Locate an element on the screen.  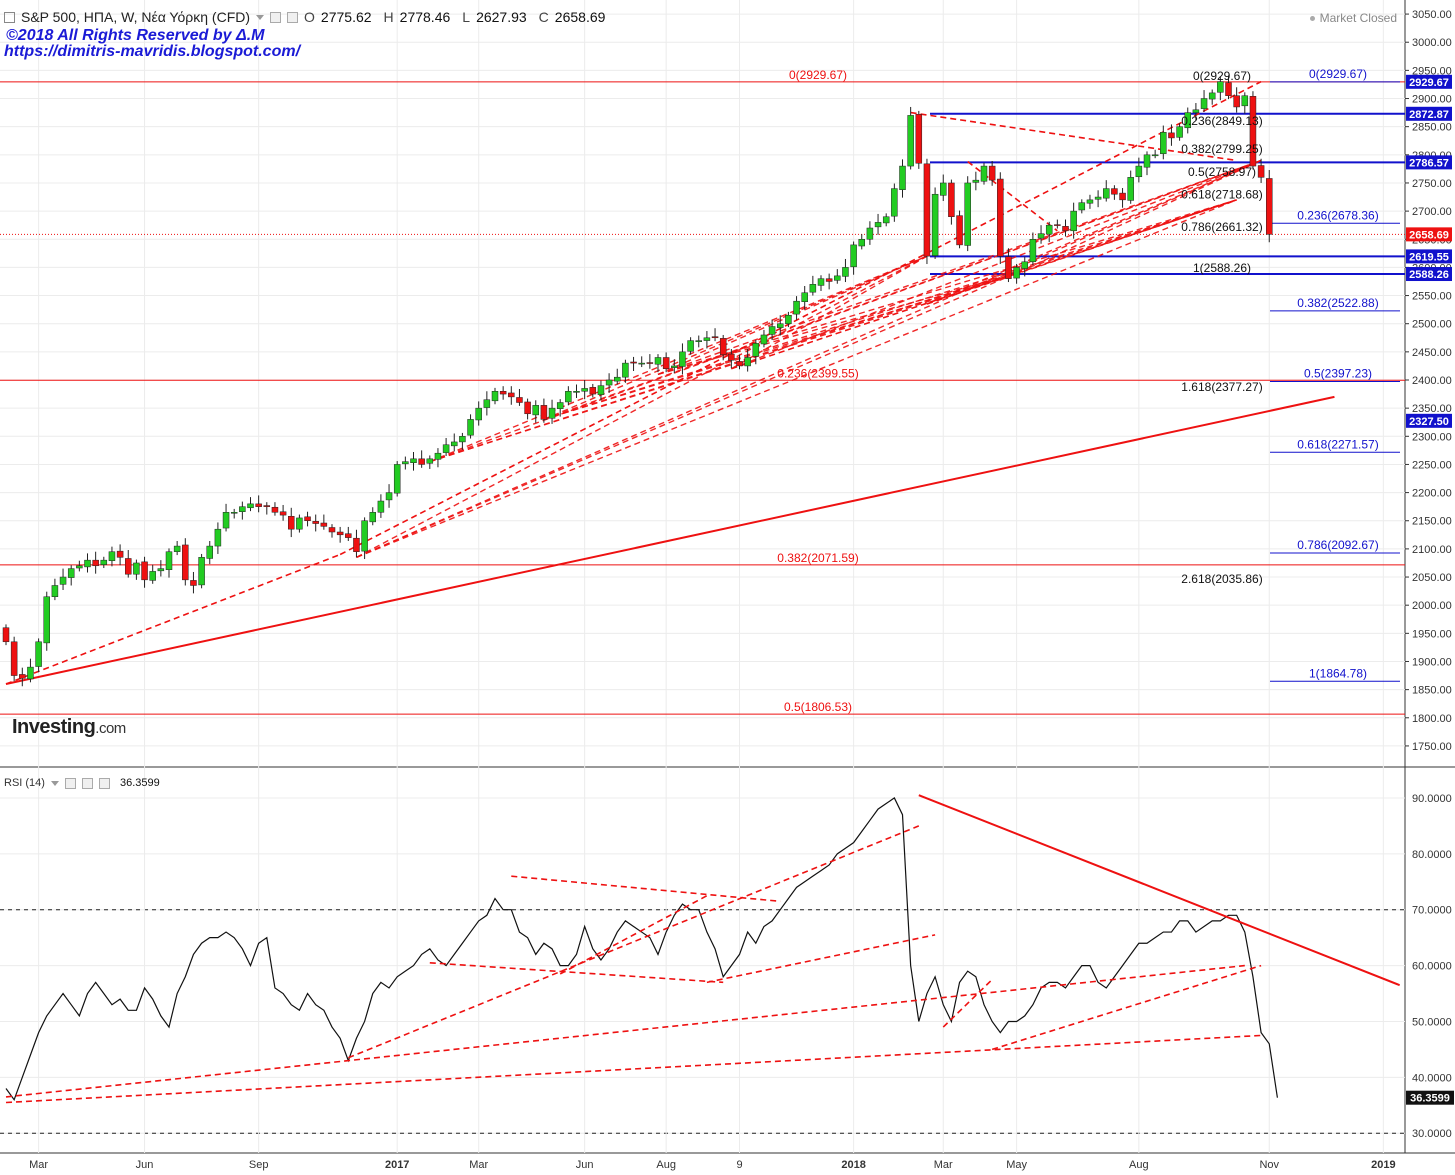
menu-icon is located at coordinates (9, 17).